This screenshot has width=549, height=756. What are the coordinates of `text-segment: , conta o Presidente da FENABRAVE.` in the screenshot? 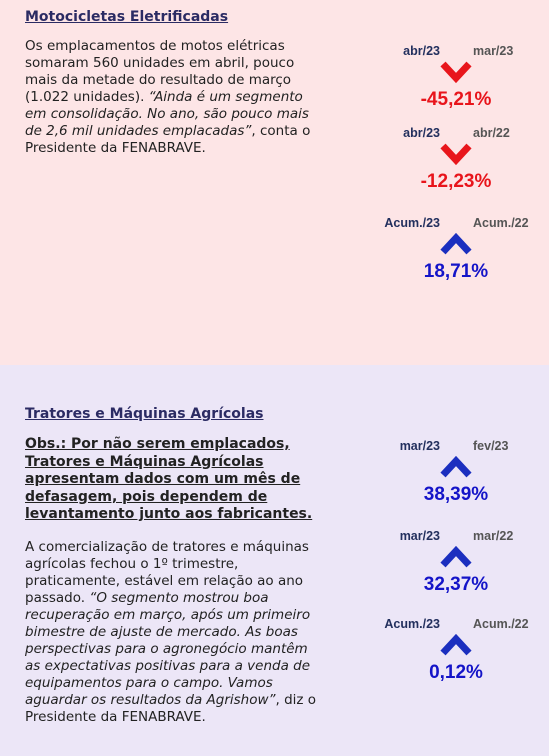 It's located at (168, 139).